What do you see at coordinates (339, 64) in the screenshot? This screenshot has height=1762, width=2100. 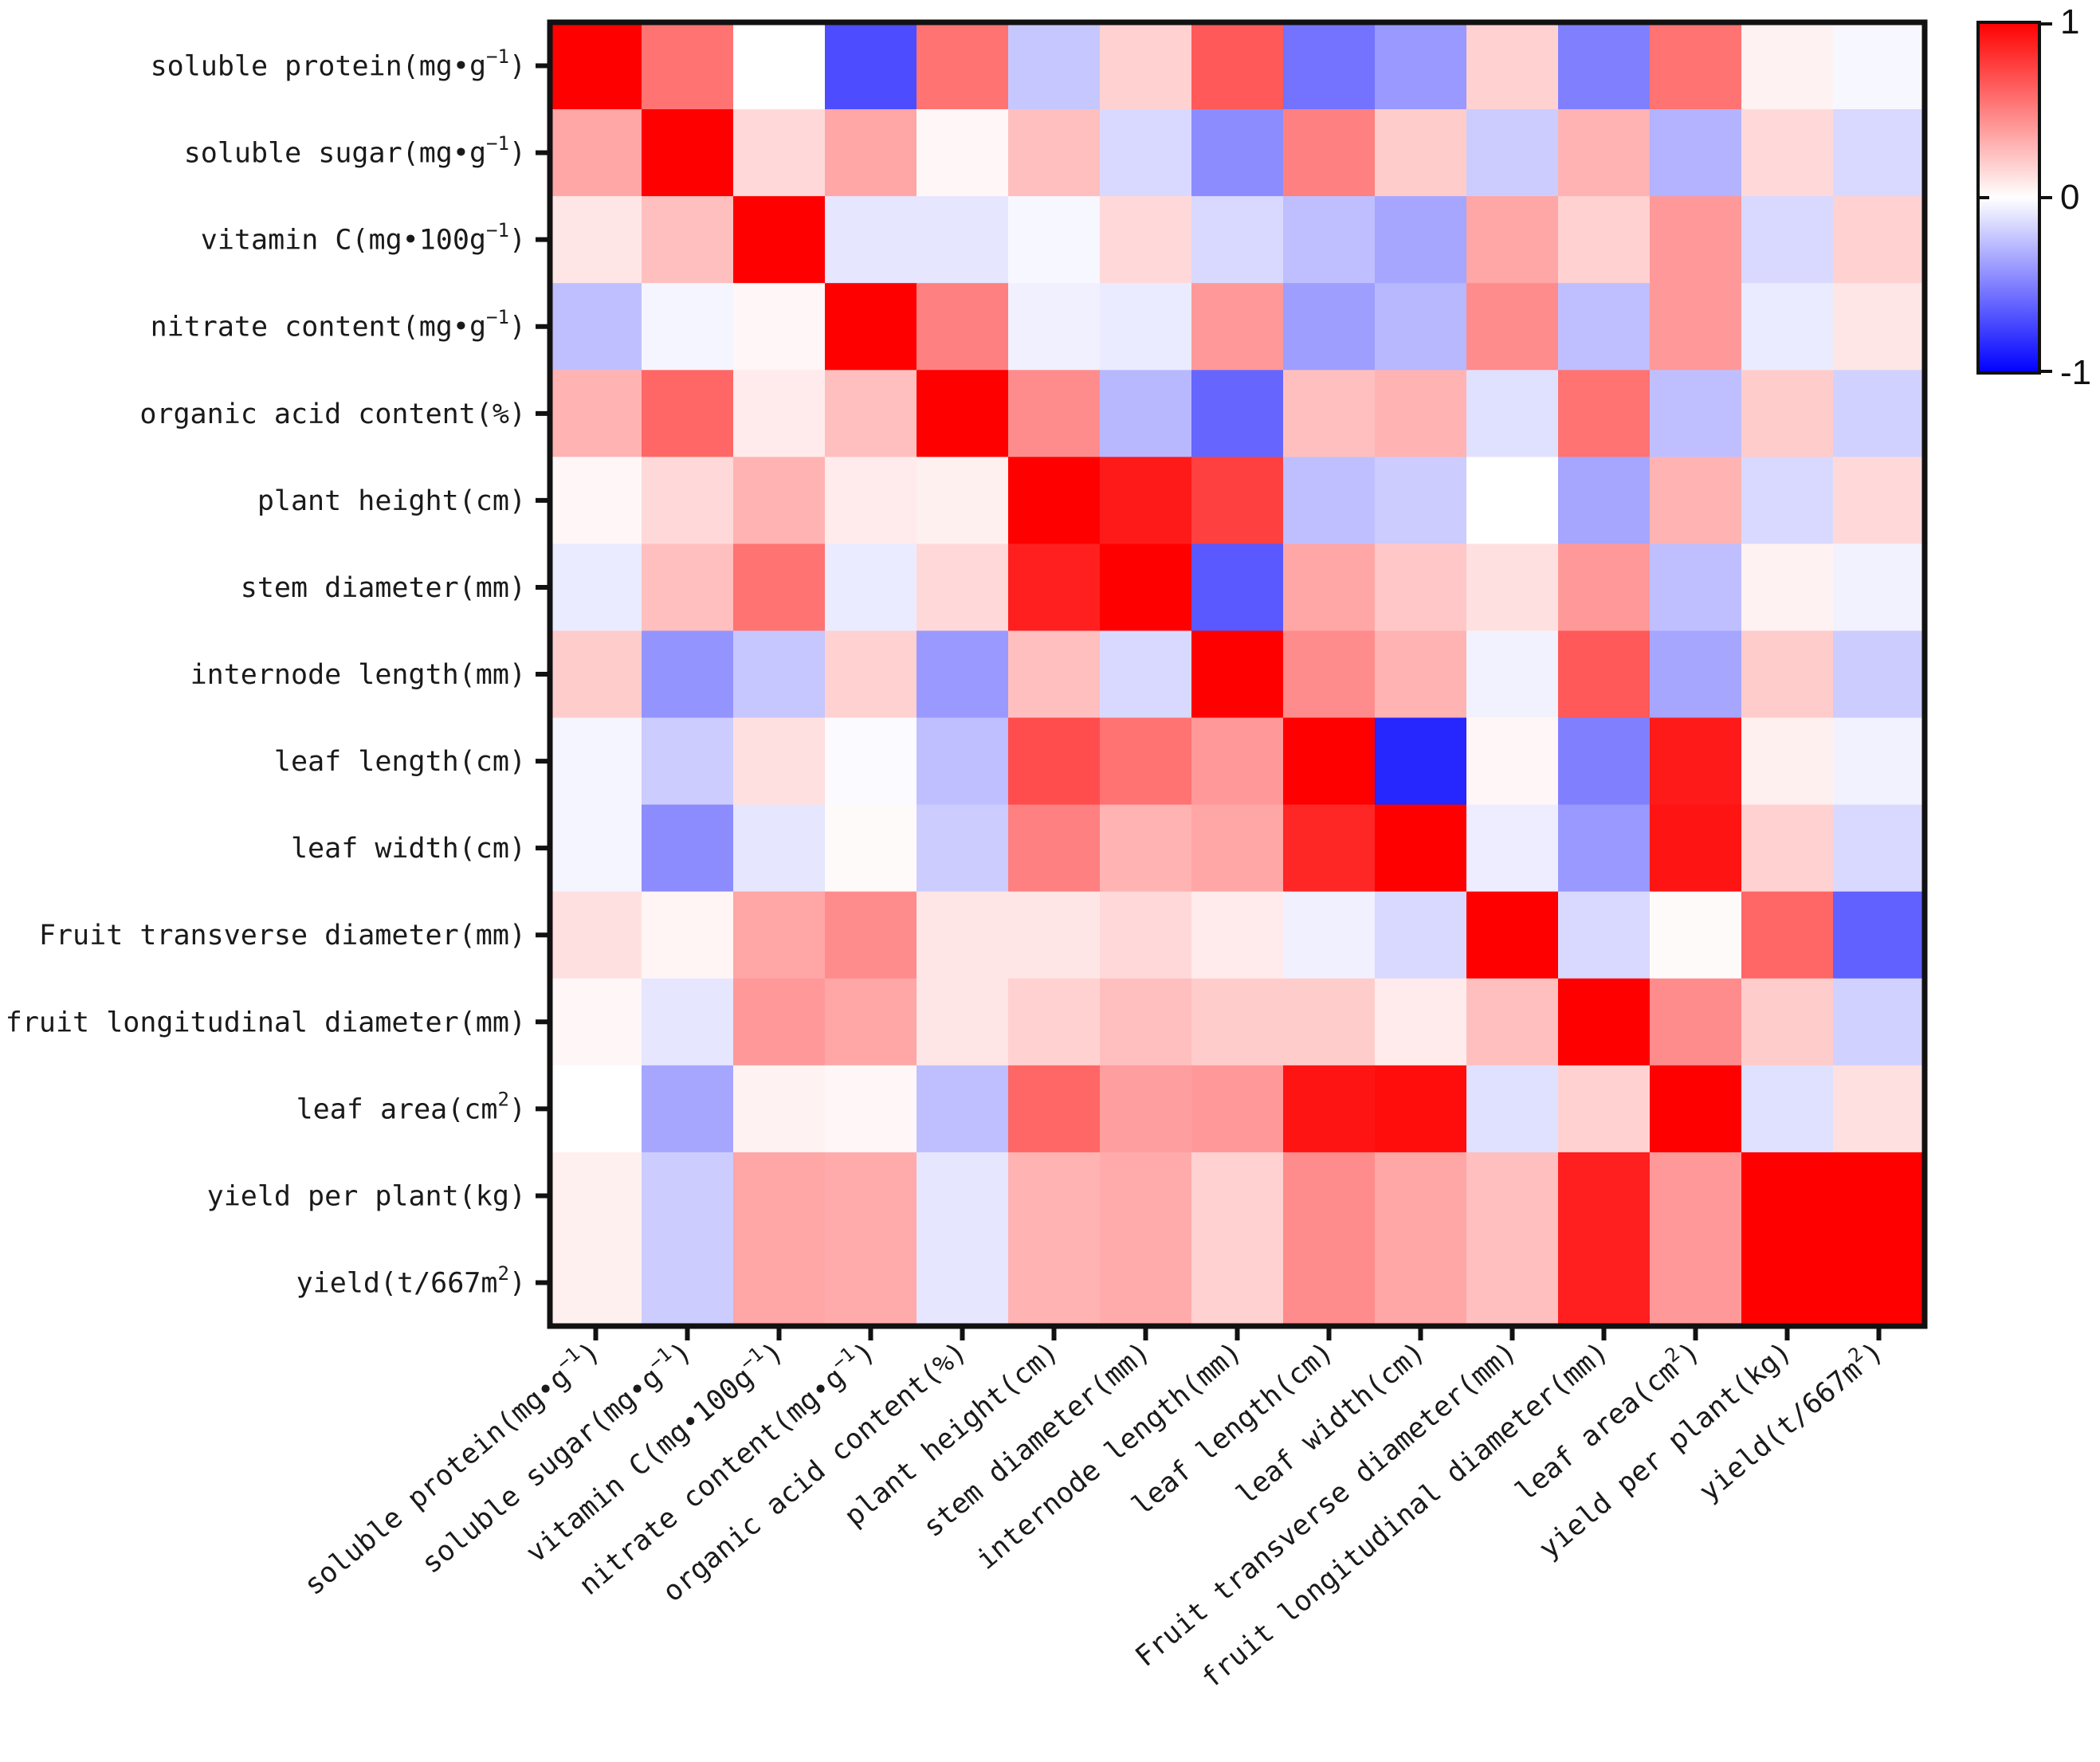 I see `y-tick-label-soluble-protein-mg-g-1: soluble protein(mg•g−1)` at bounding box center [339, 64].